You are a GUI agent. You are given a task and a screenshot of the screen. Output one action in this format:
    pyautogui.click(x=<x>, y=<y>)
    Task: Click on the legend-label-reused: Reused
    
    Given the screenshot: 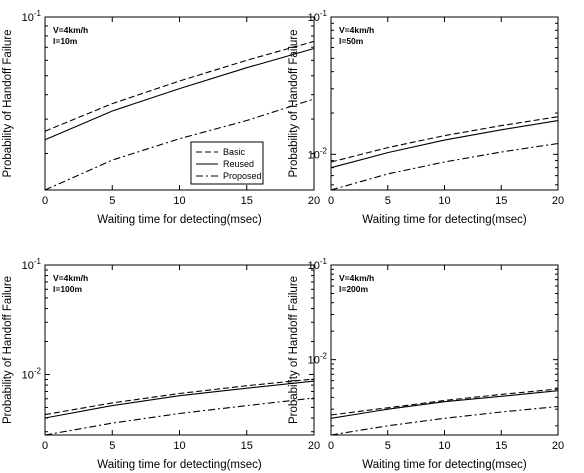 What is the action you would take?
    pyautogui.click(x=238, y=164)
    